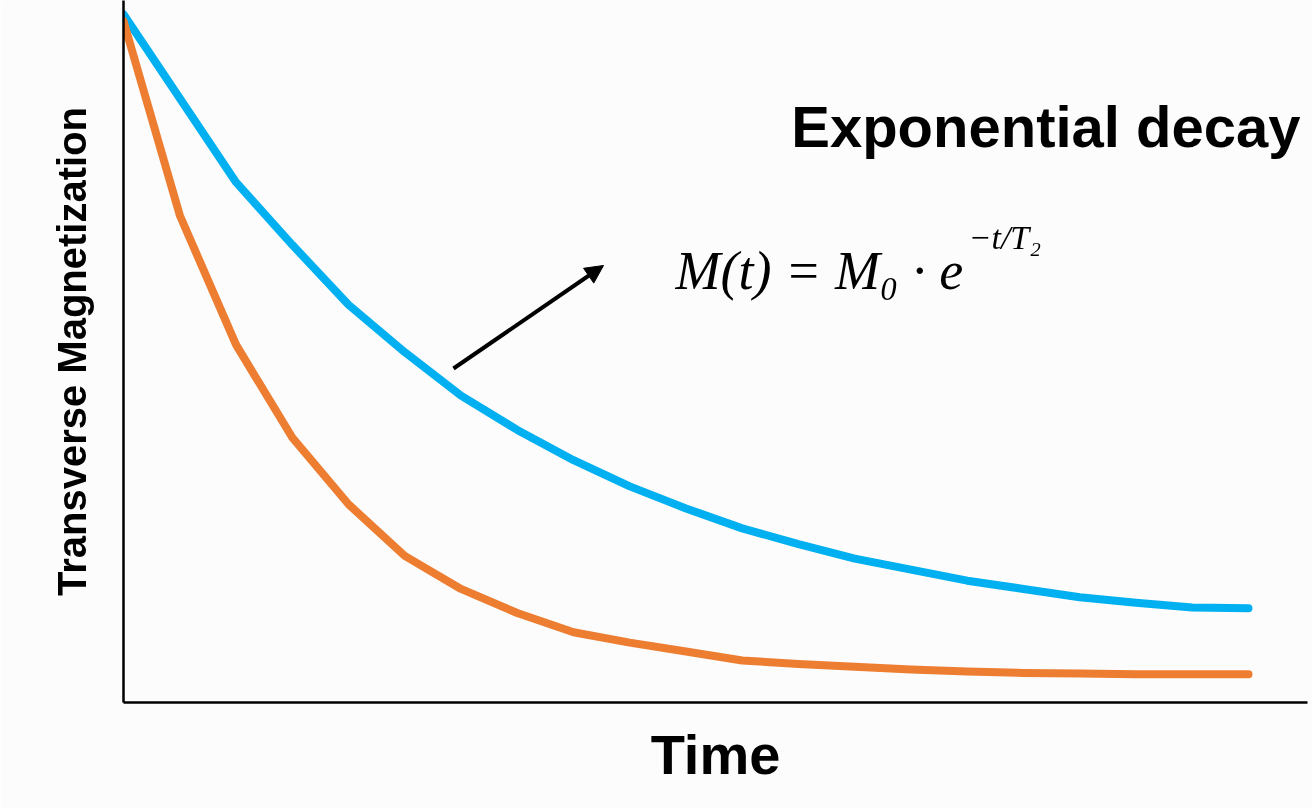 Image resolution: width=1312 pixels, height=808 pixels. Describe the element at coordinates (715, 754) in the screenshot. I see `x-axis-title: Time` at that location.